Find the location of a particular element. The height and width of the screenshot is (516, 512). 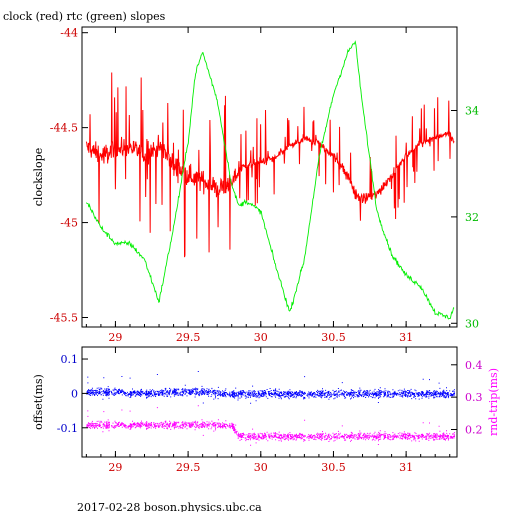

y-tick-label: -45 is located at coordinates (69, 223).